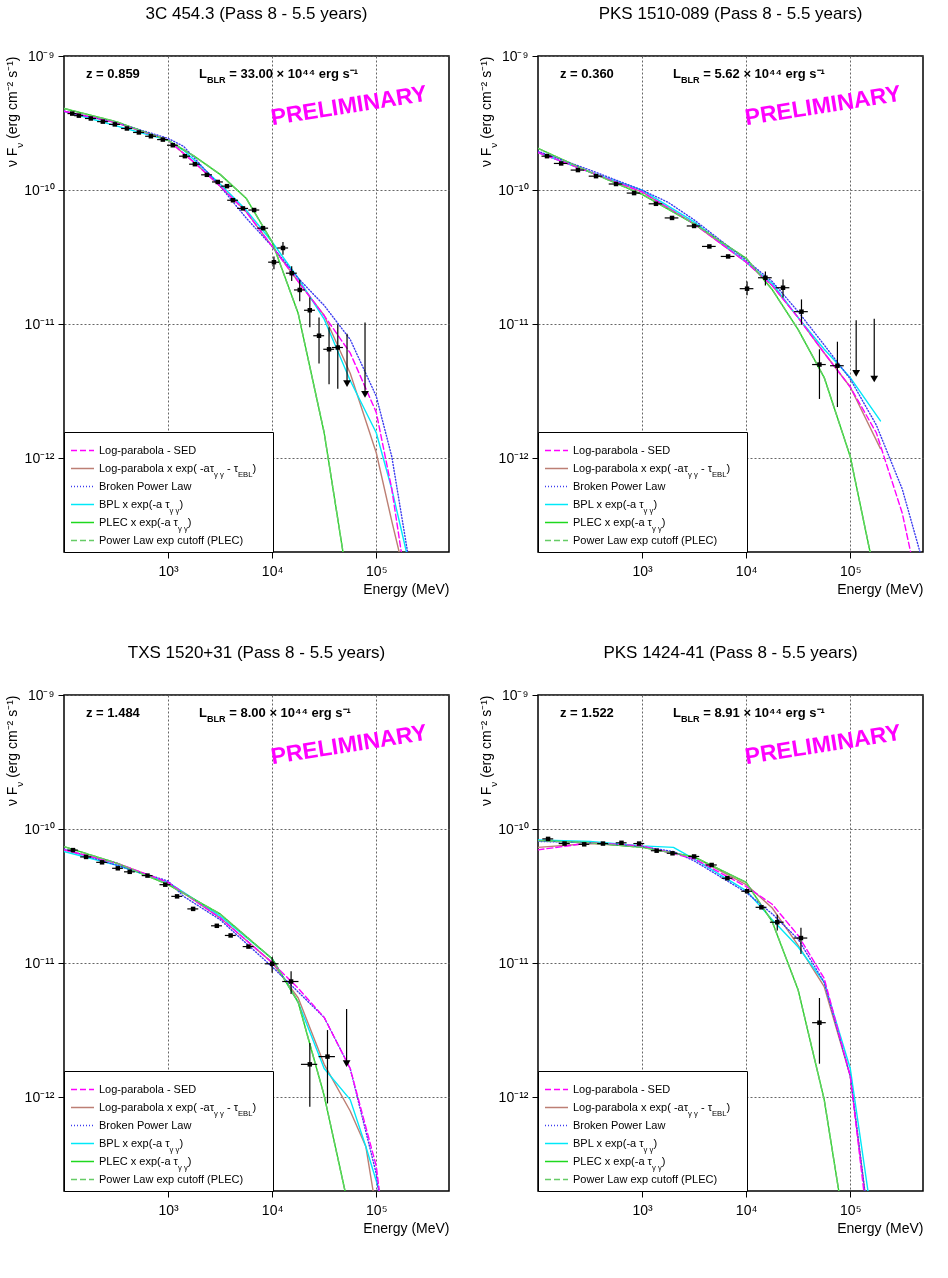  Describe the element at coordinates (256, 652) in the screenshot. I see `chart-title: TXS 1520+31 (Pass 8 - 5.5 years)` at that location.